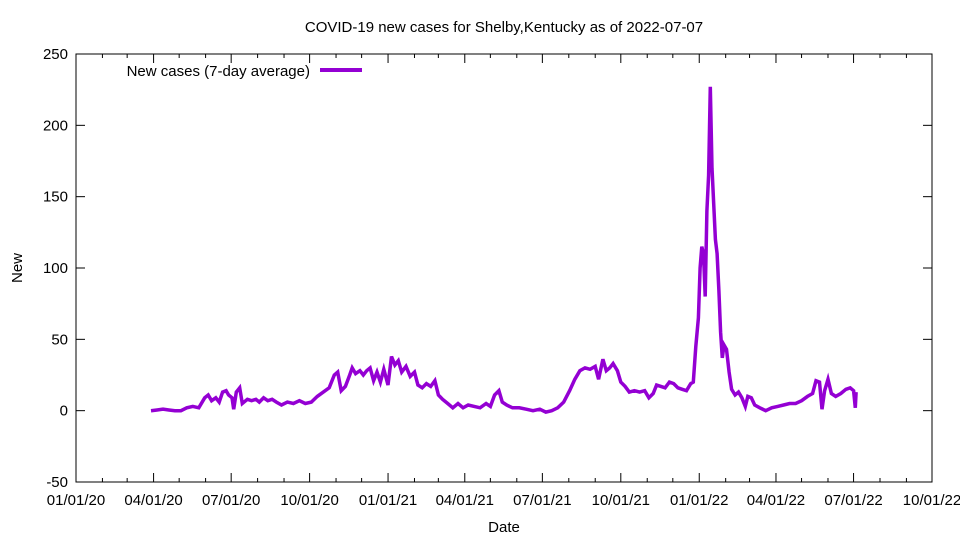 This screenshot has width=960, height=540. I want to click on x-tick-label: 04/01/22, so click(776, 500).